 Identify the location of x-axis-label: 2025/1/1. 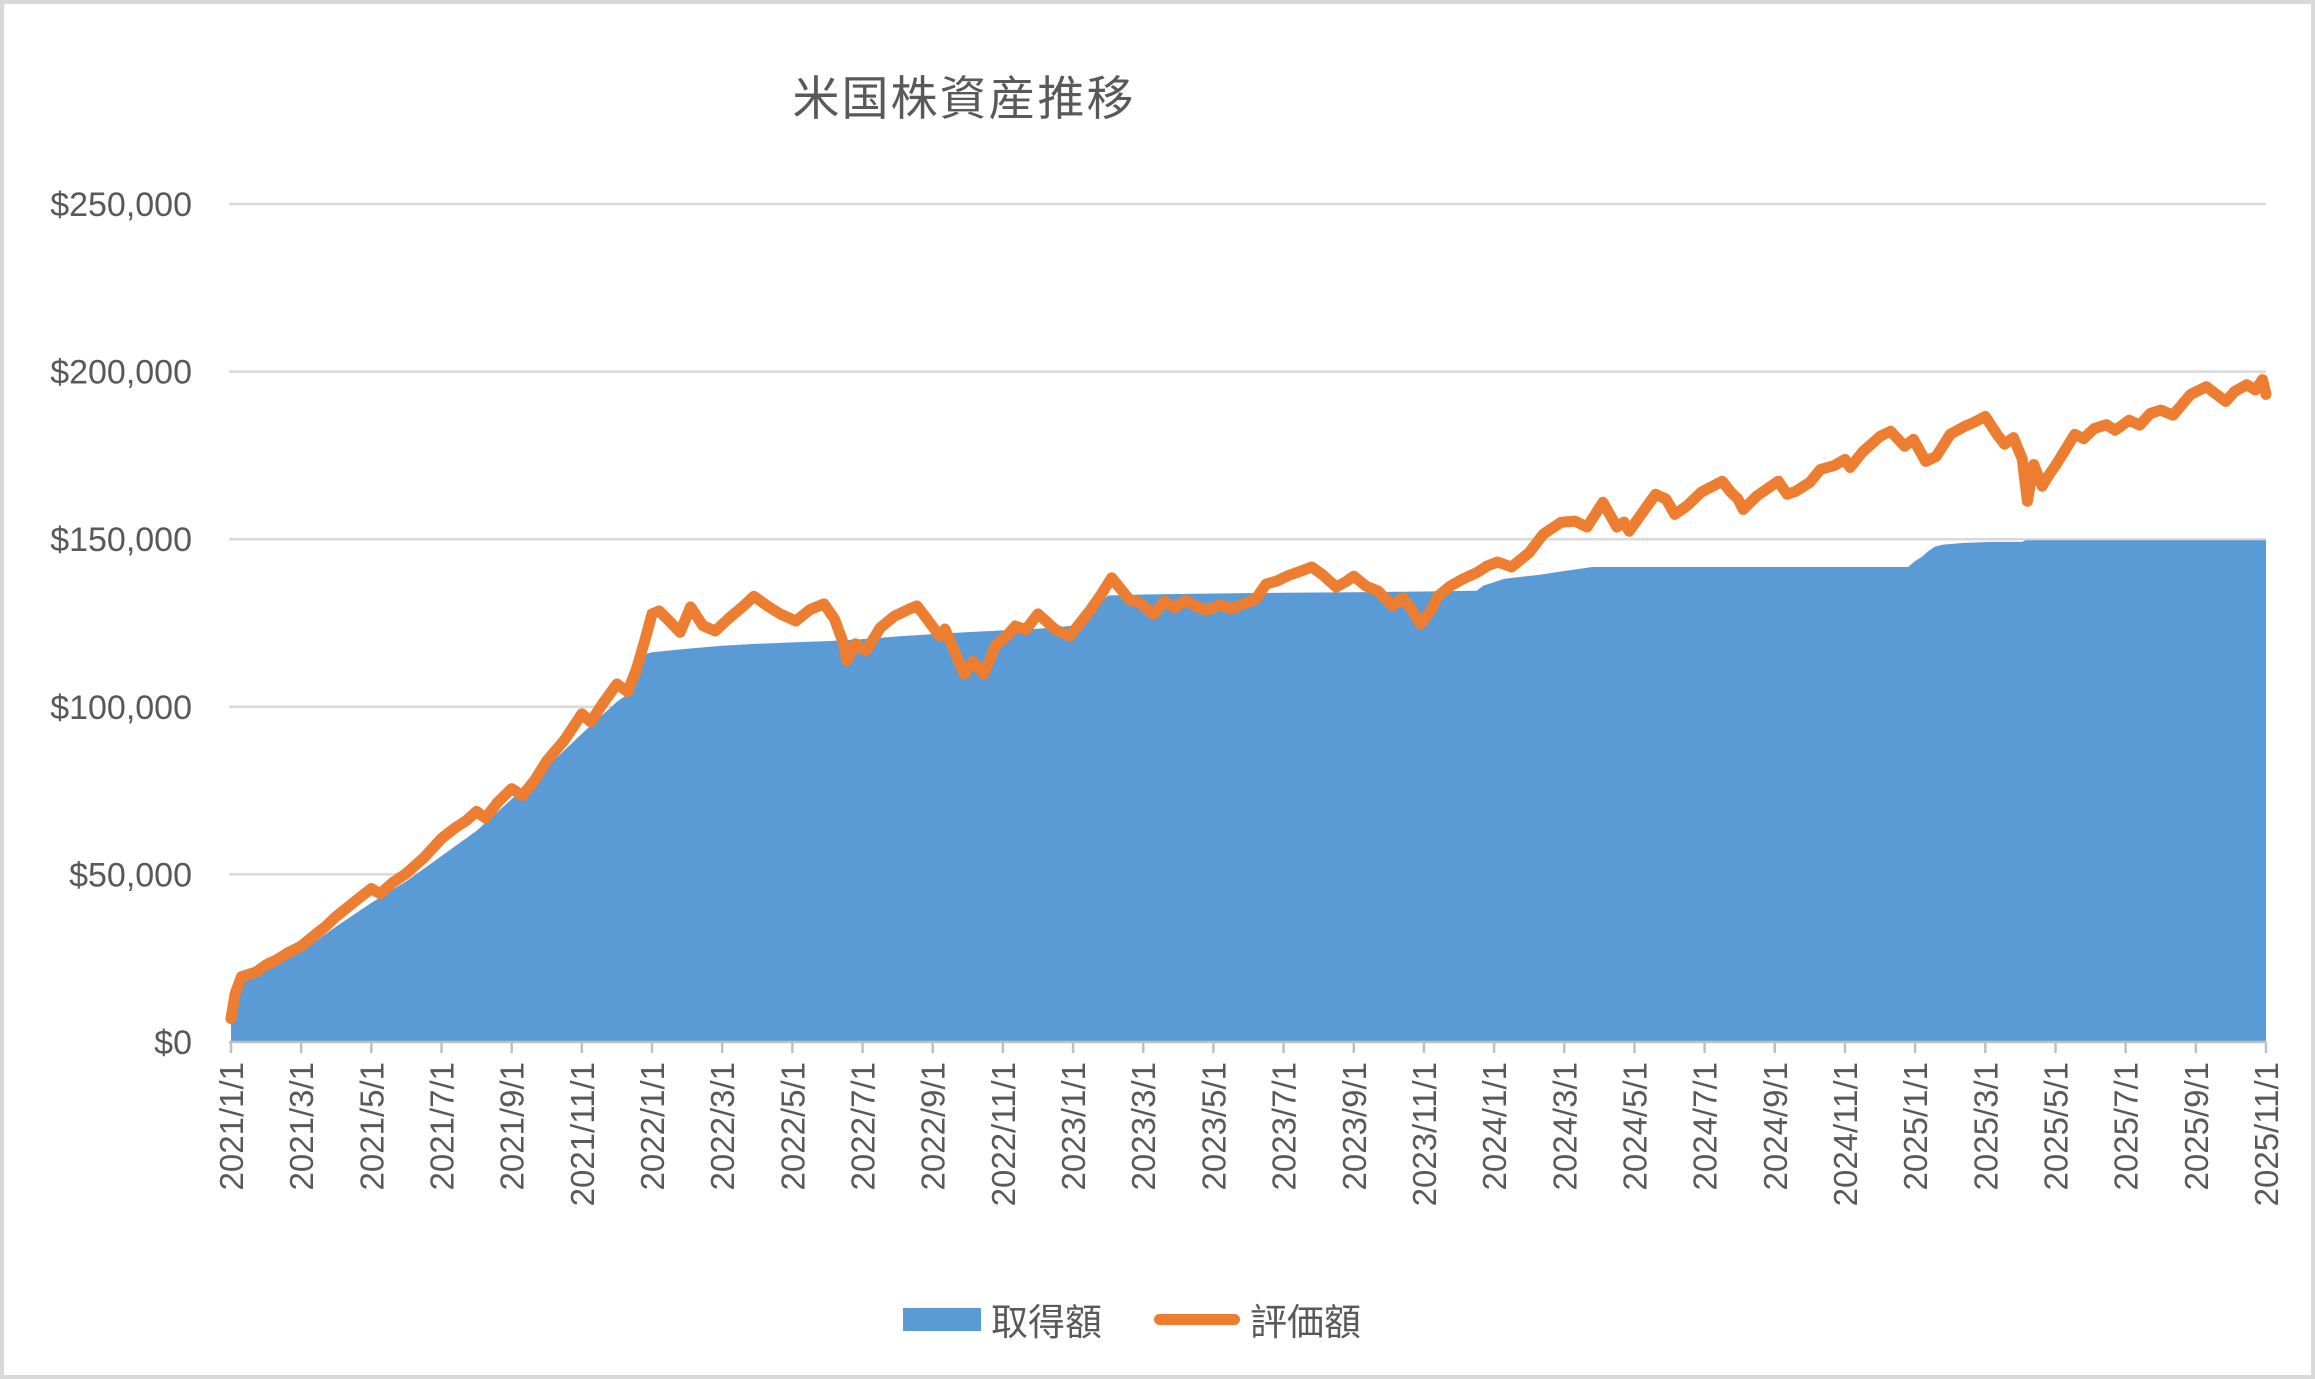
(1915, 1126).